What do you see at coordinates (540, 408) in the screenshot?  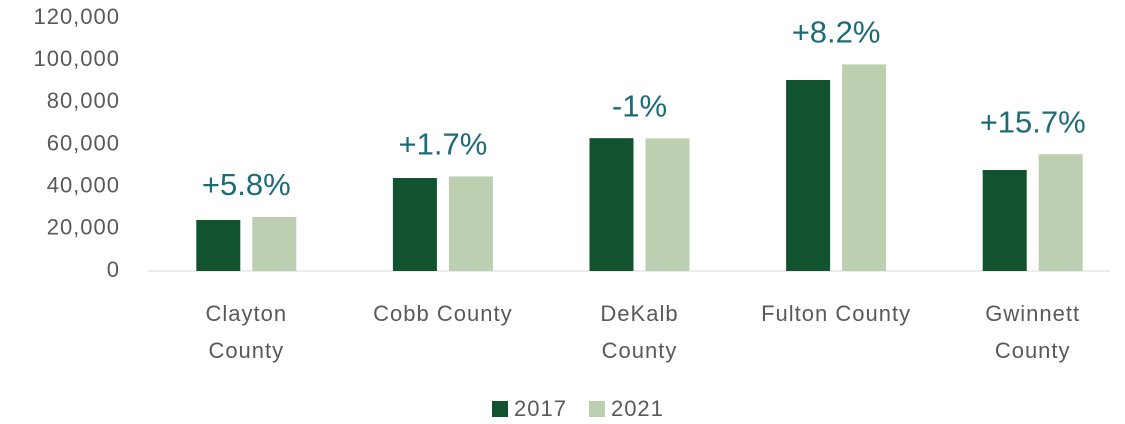 I see `legend-label: 2017` at bounding box center [540, 408].